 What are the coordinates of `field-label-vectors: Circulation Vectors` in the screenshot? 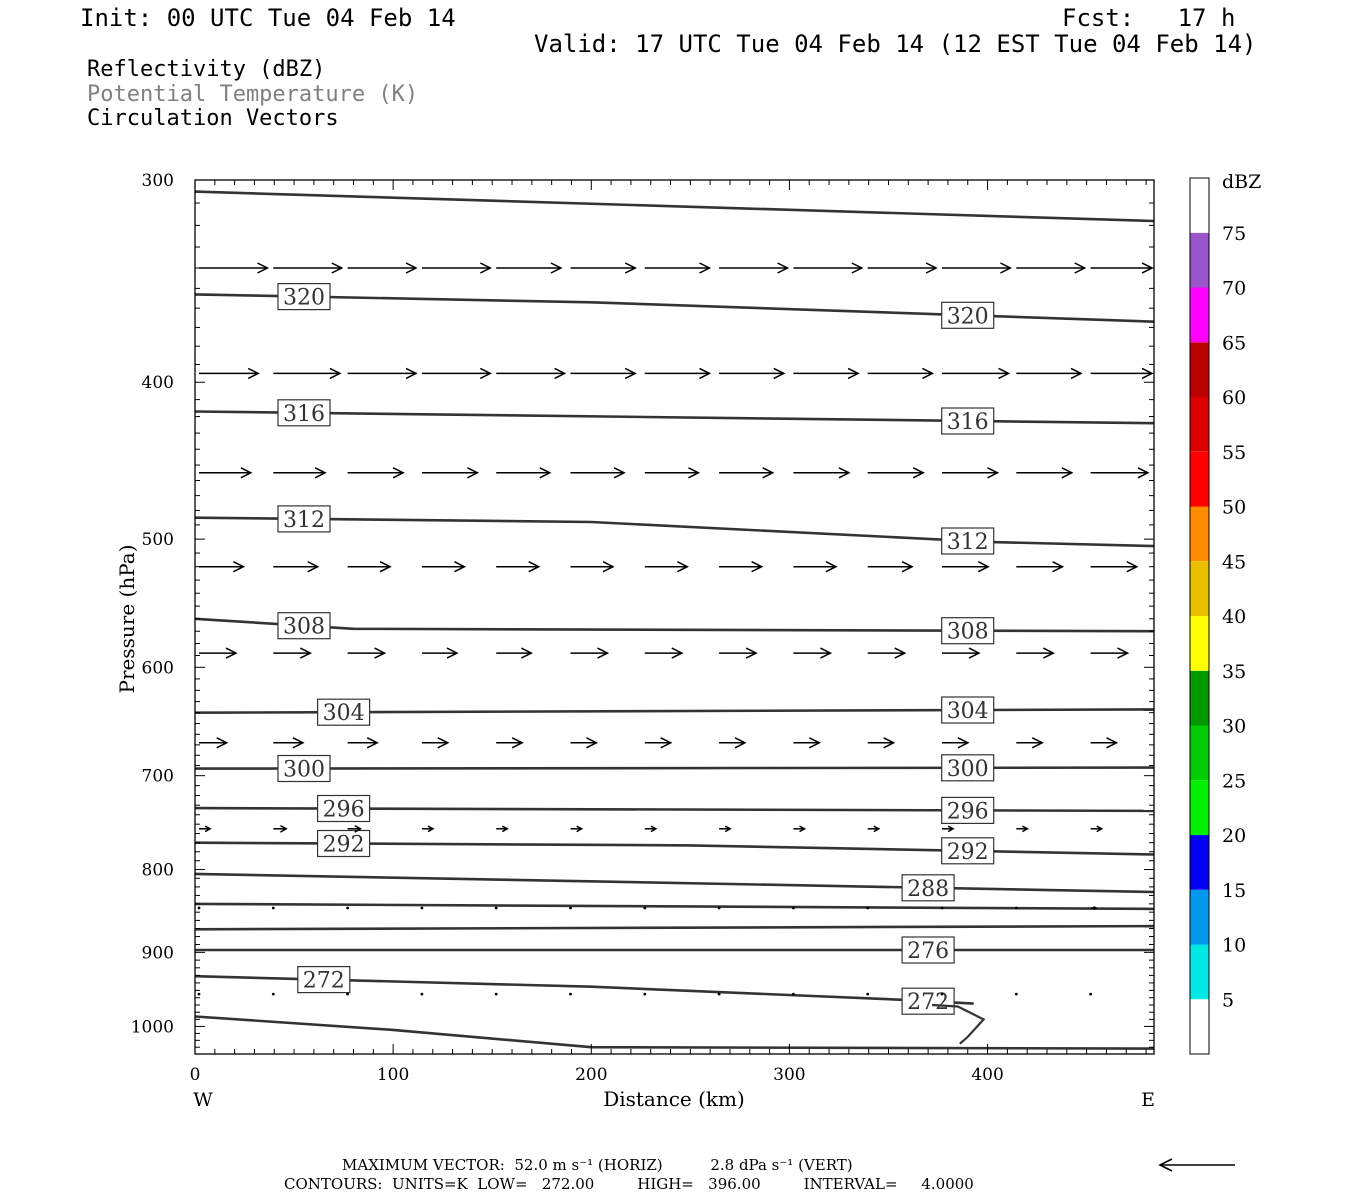 It's located at (213, 118).